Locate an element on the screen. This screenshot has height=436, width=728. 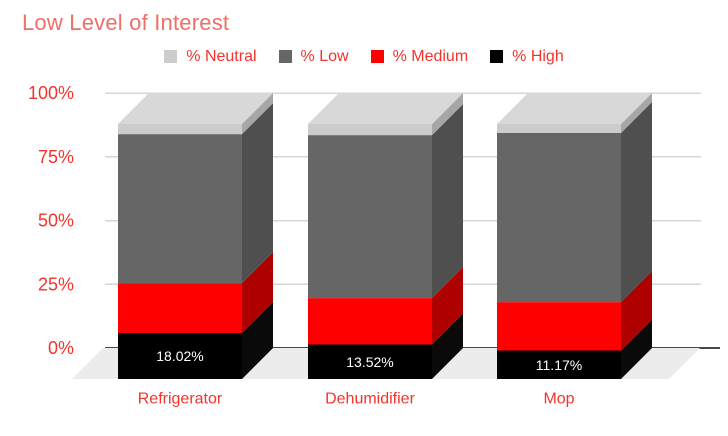
legend-item: % Neutral is located at coordinates (210, 56).